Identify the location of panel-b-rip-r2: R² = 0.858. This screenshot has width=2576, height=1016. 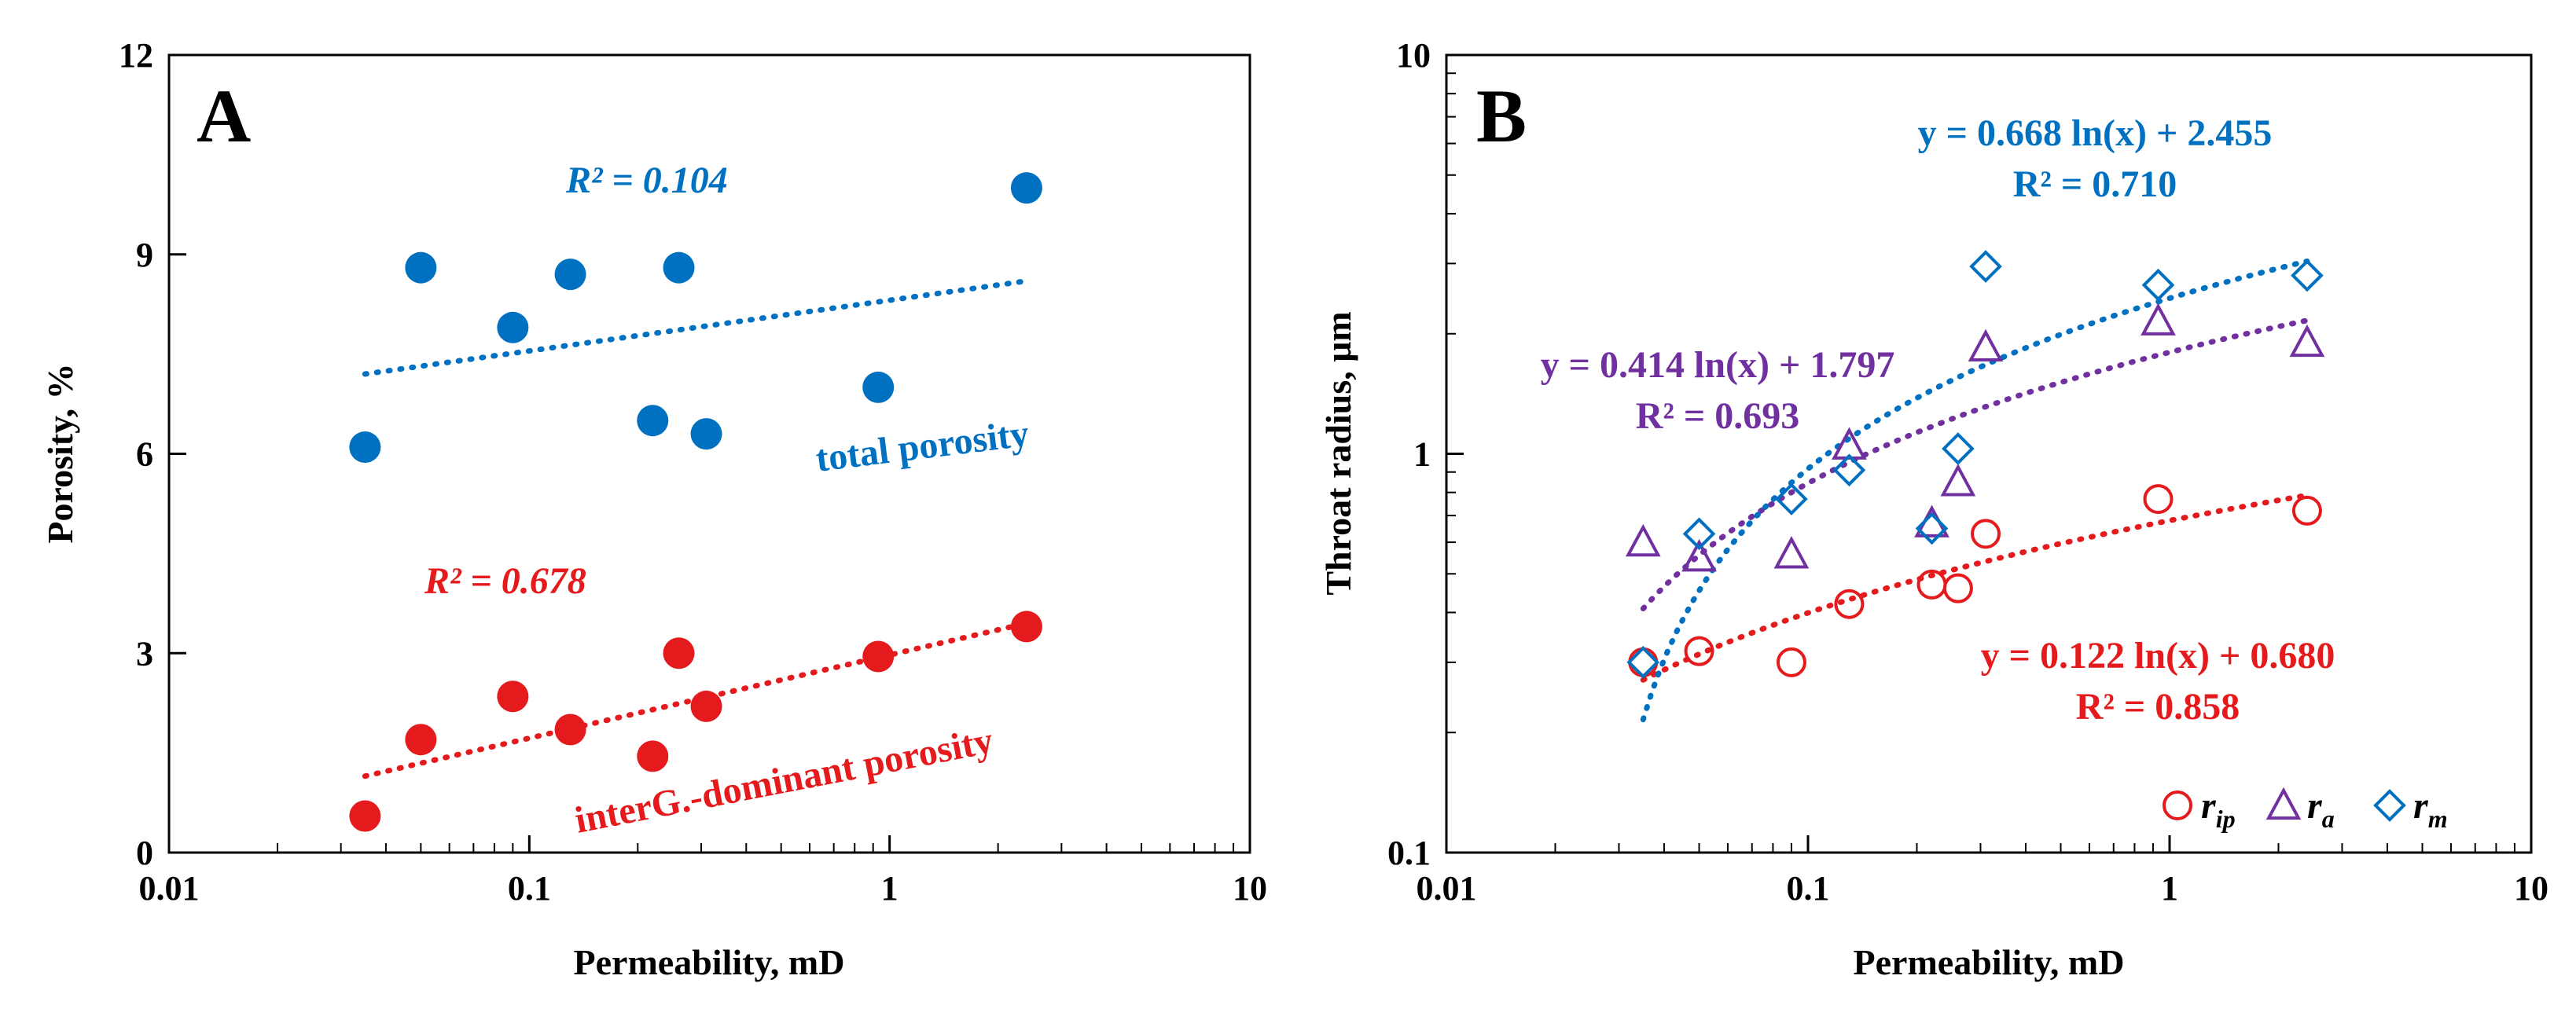
(2158, 707).